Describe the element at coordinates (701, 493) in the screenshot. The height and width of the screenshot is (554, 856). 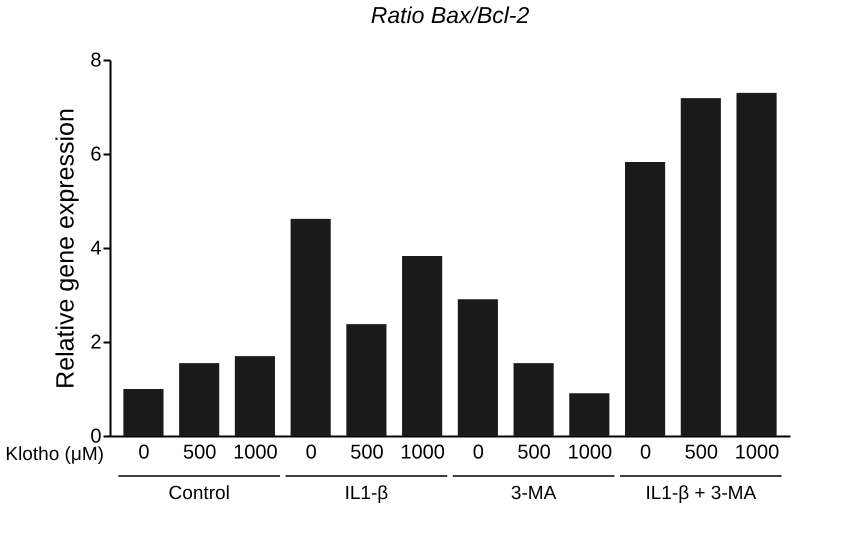
I see `text: IL1-β + 3-MA` at that location.